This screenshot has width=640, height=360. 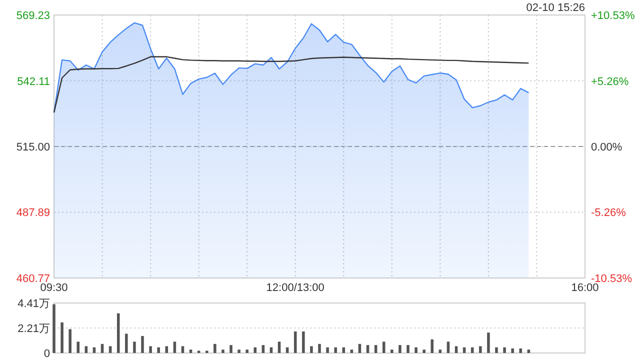 I want to click on y-tick-label: 4.41万, so click(x=34, y=304).